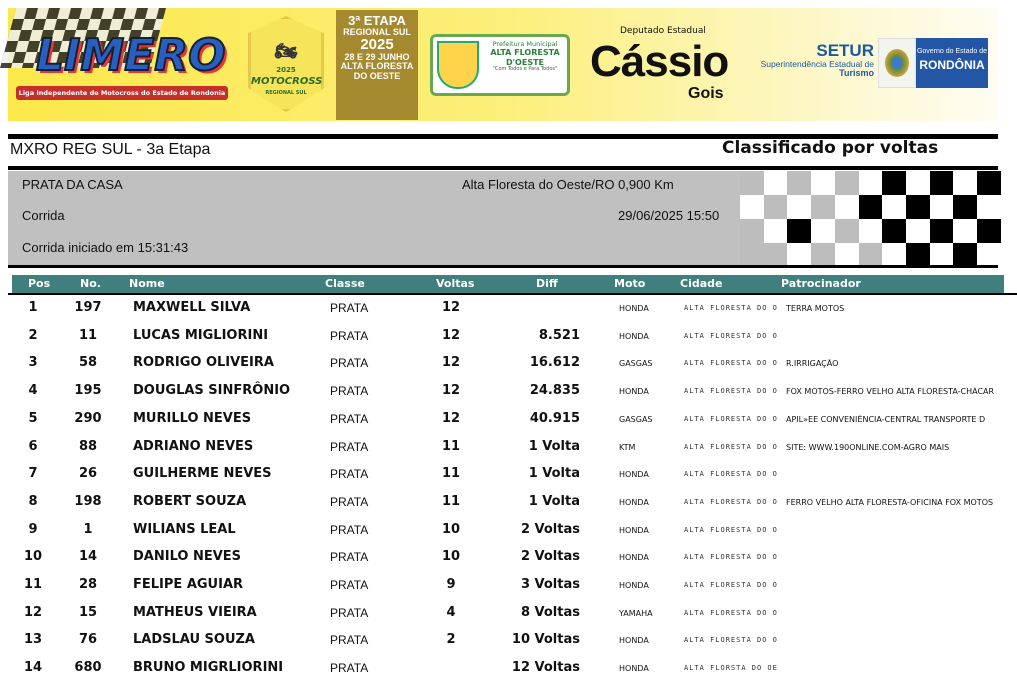 The width and height of the screenshot is (1017, 689). I want to click on cell-no: 195, so click(88, 391).